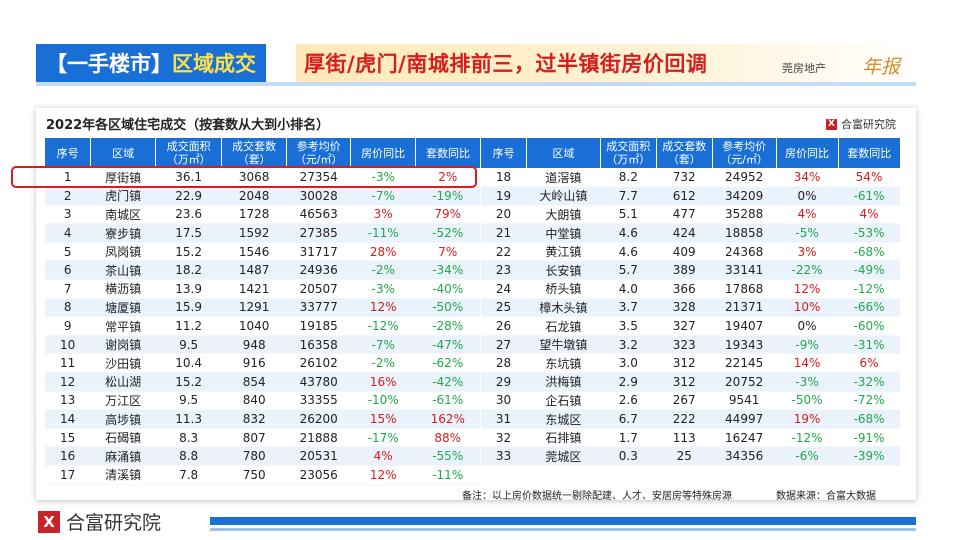 The height and width of the screenshot is (540, 960). I want to click on cell-units: 948, so click(254, 345).